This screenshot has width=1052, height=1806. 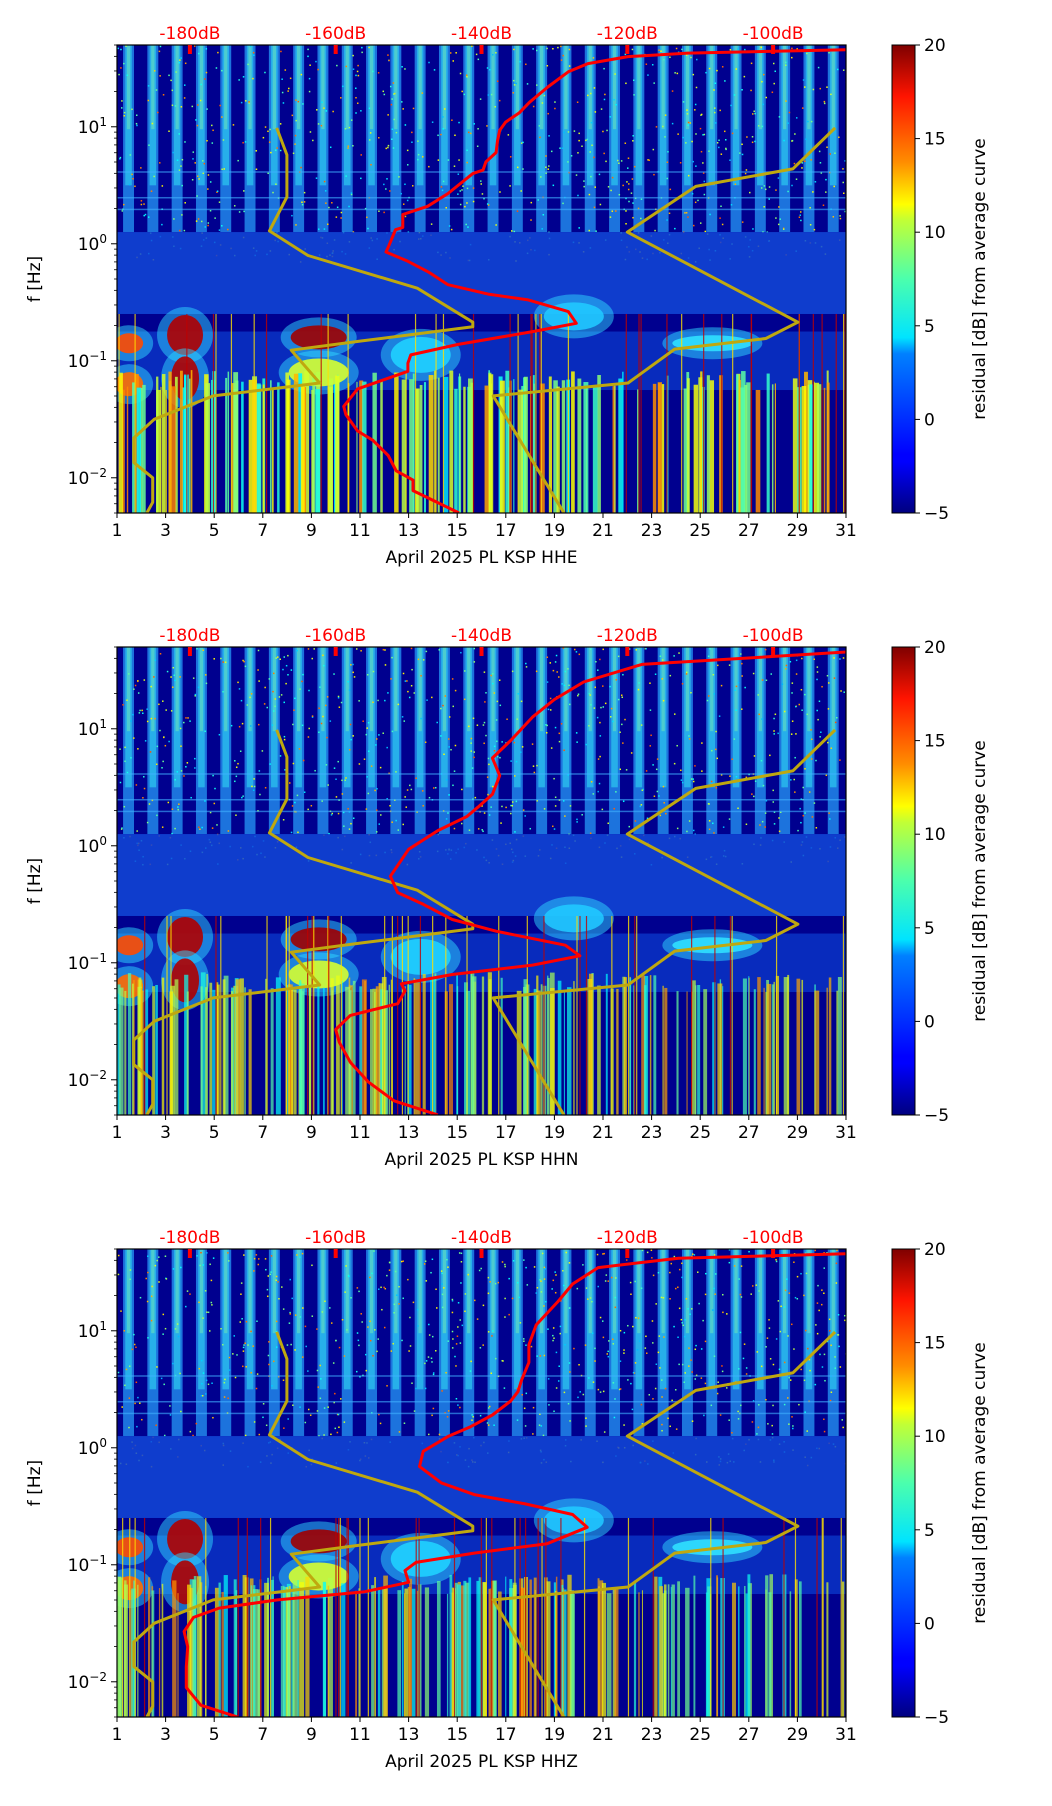 I want to click on y-tick-base: 10, so click(x=79, y=1081).